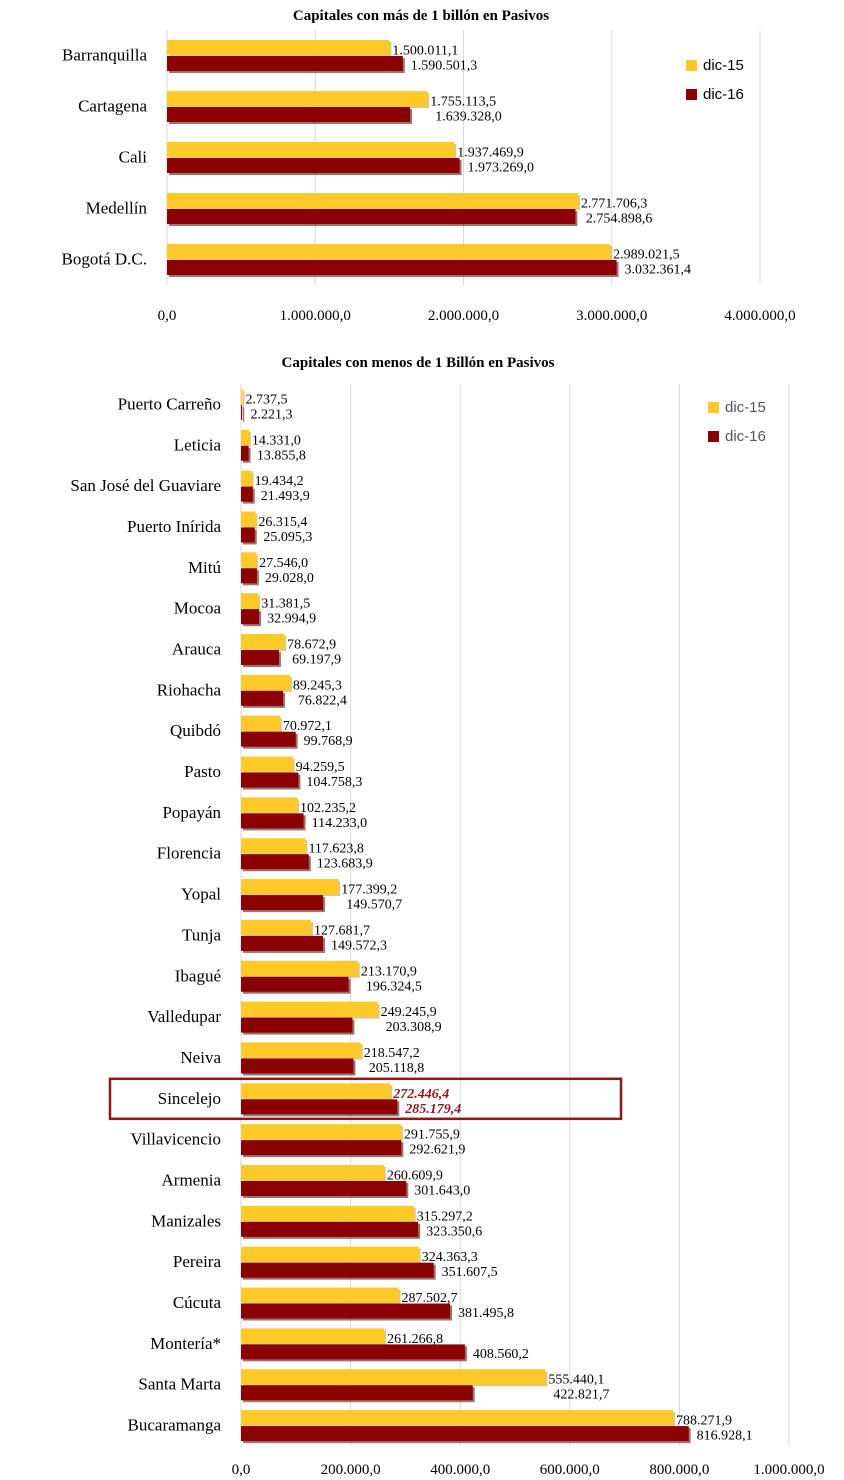 The height and width of the screenshot is (1480, 844). I want to click on bar-dic15-medellin, so click(372, 200).